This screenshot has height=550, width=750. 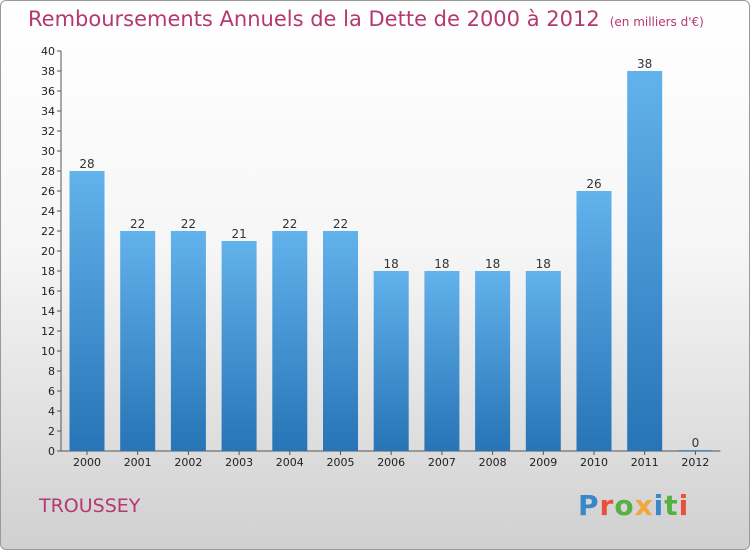 I want to click on bar-2011, so click(x=645, y=261).